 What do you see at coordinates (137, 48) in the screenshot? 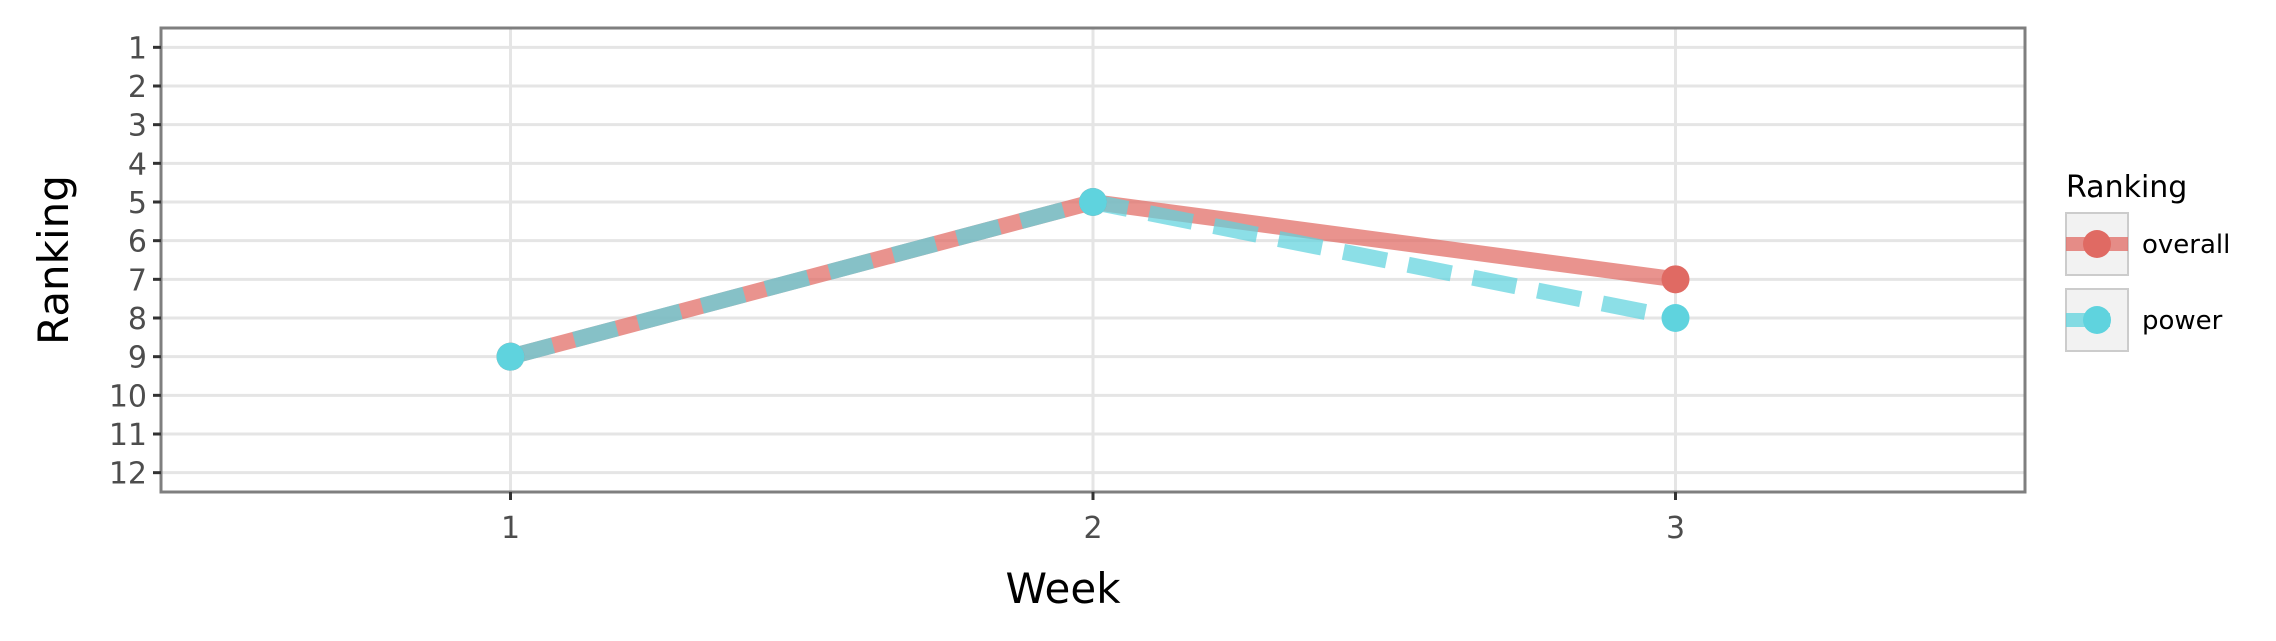
I see `y-tick-label: 1` at bounding box center [137, 48].